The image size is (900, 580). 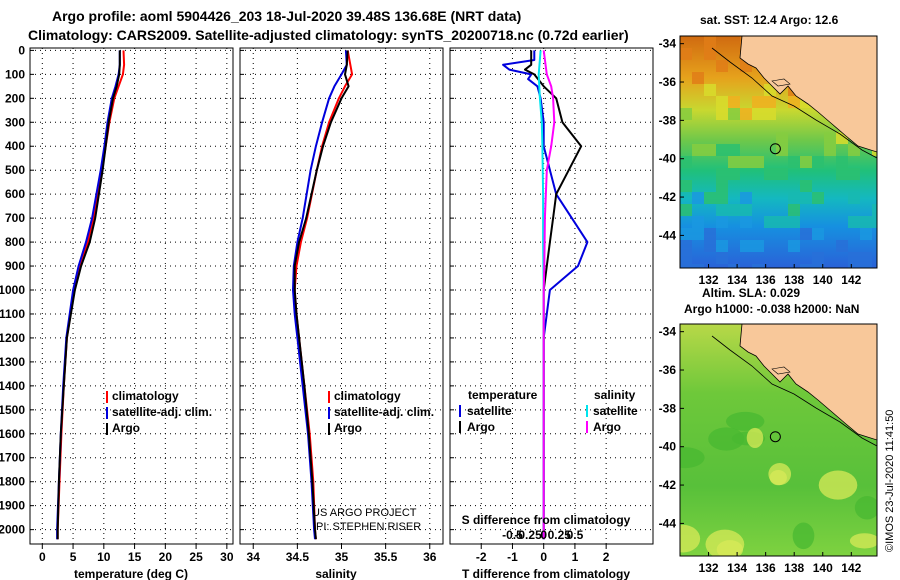 I want to click on depth-tick-label: 400, so click(x=15, y=146).